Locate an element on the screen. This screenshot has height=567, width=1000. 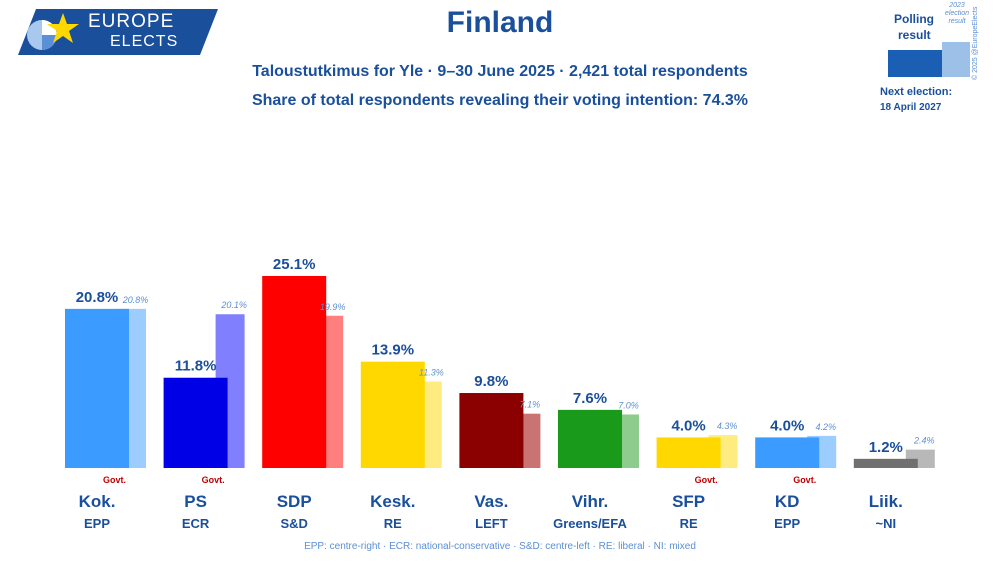
party-label: Vas. is located at coordinates (491, 501).